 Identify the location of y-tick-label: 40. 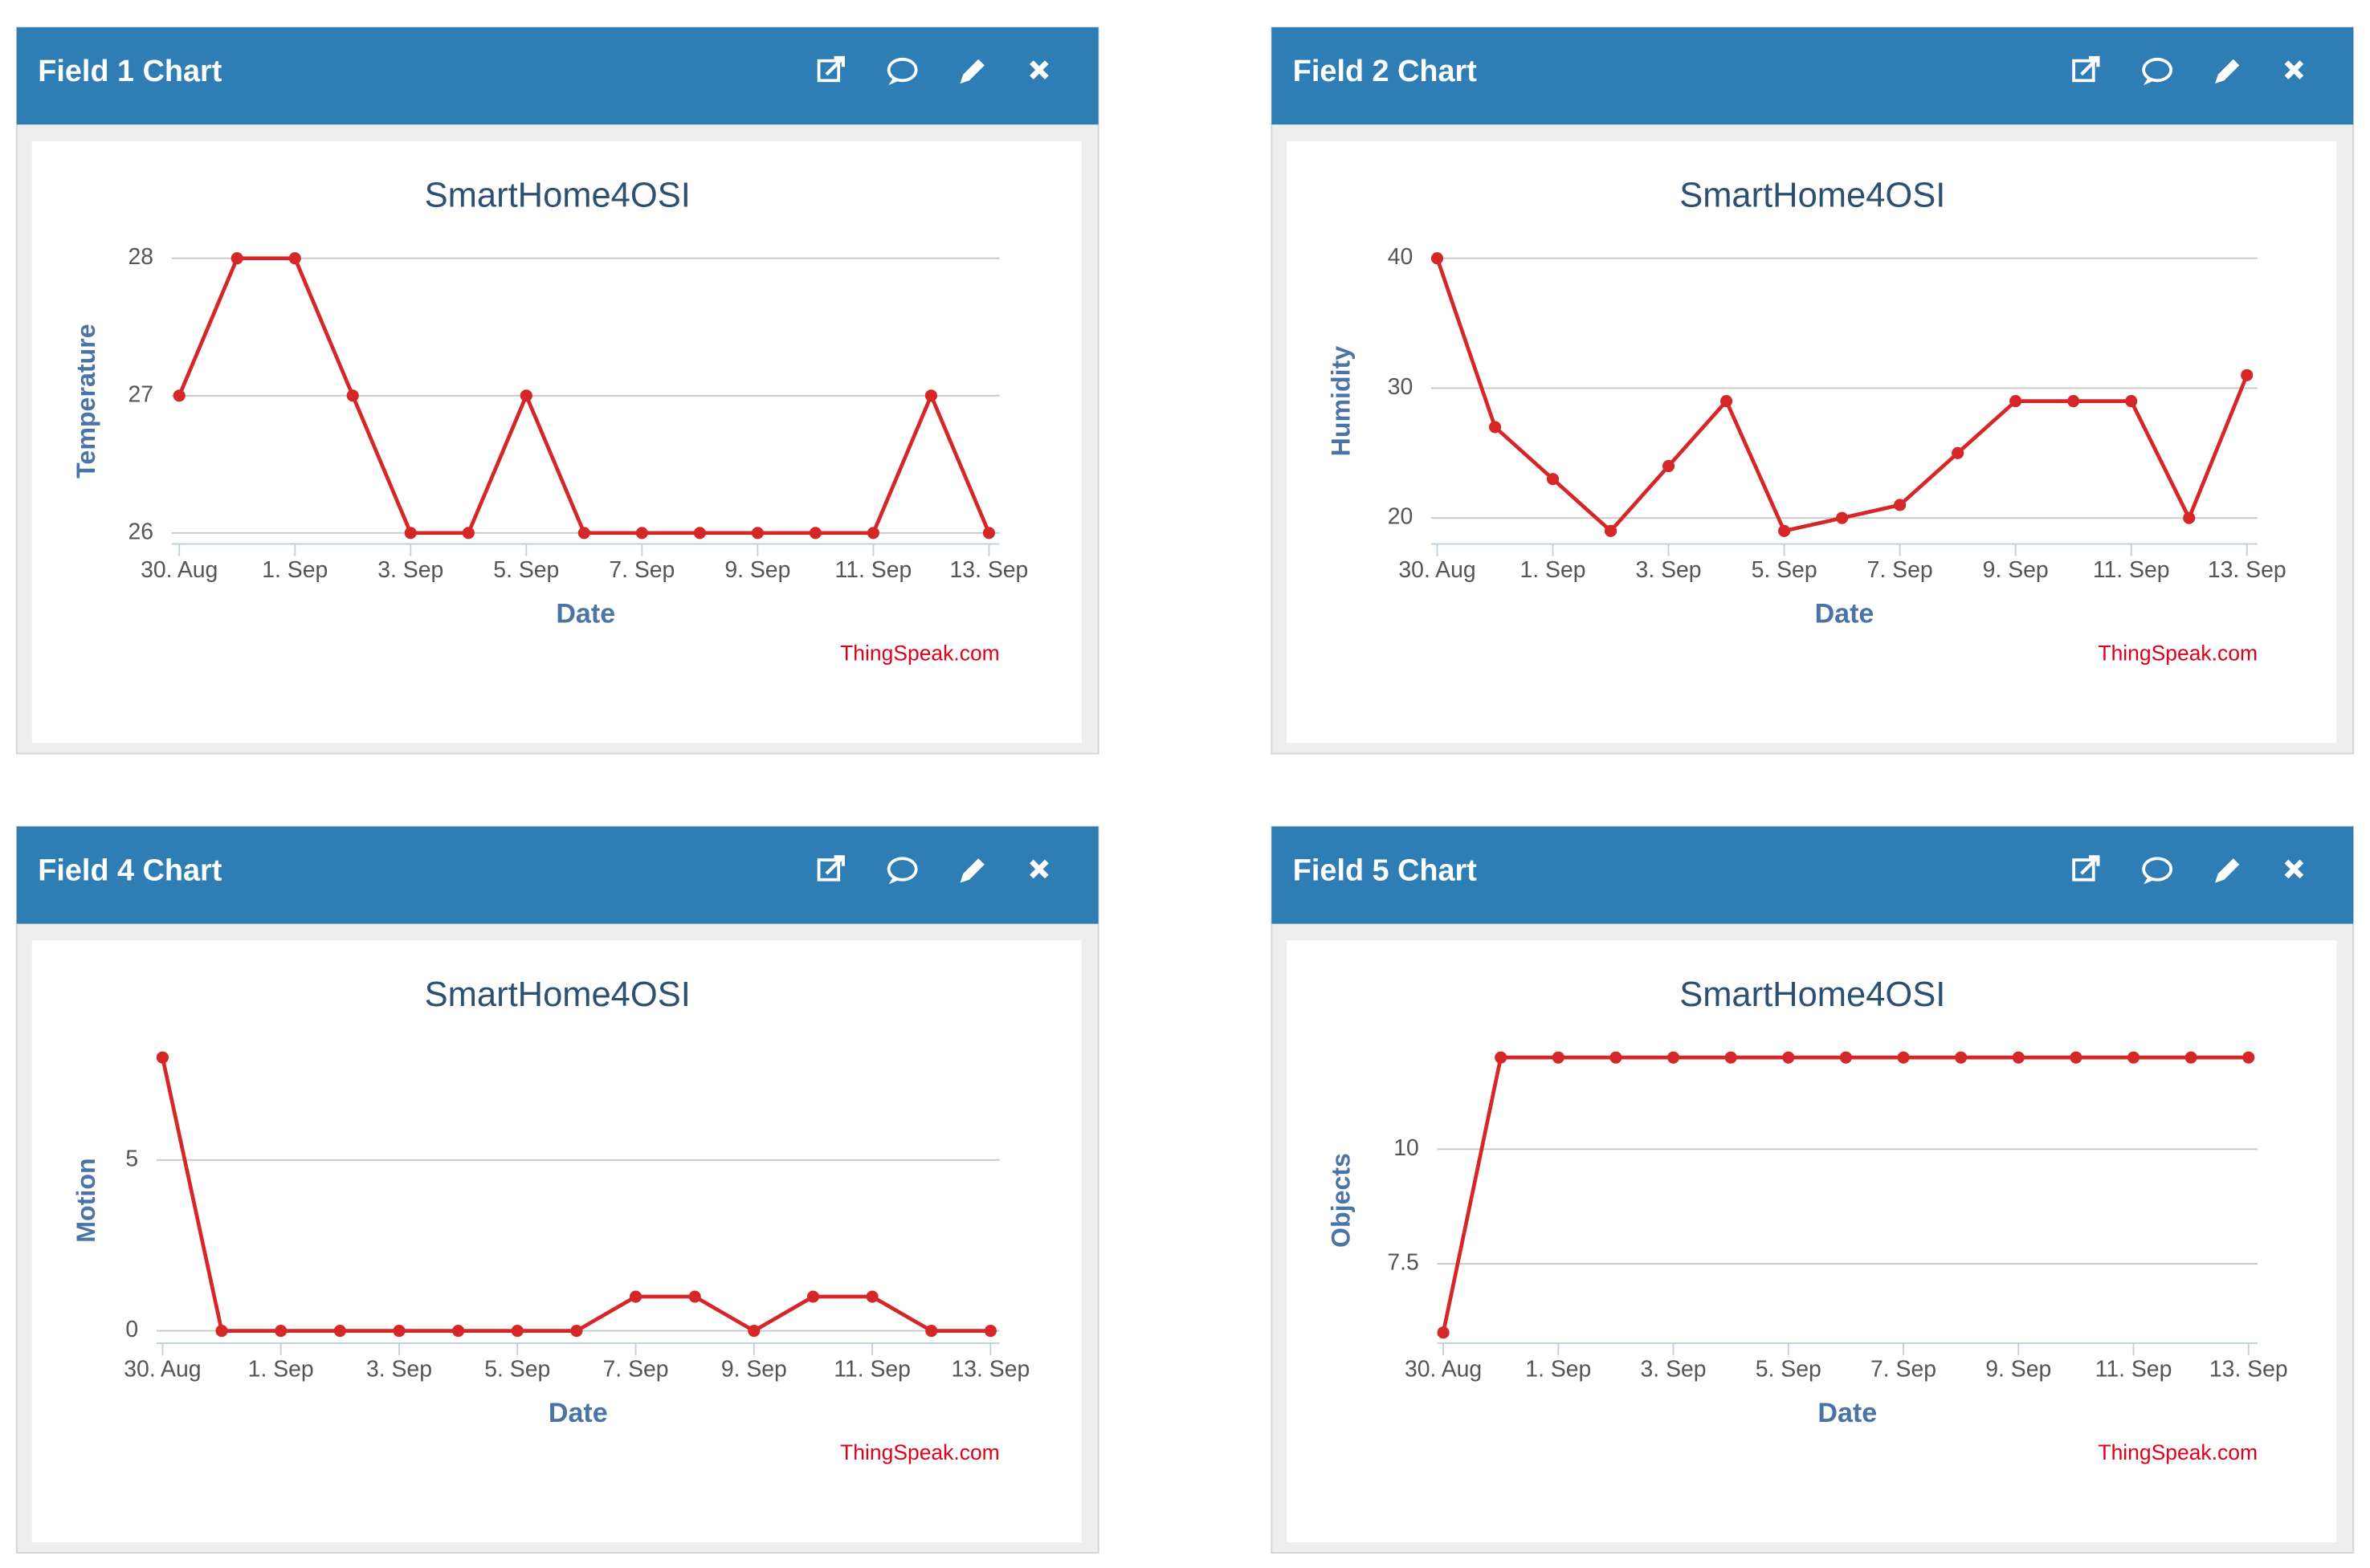
(1400, 257).